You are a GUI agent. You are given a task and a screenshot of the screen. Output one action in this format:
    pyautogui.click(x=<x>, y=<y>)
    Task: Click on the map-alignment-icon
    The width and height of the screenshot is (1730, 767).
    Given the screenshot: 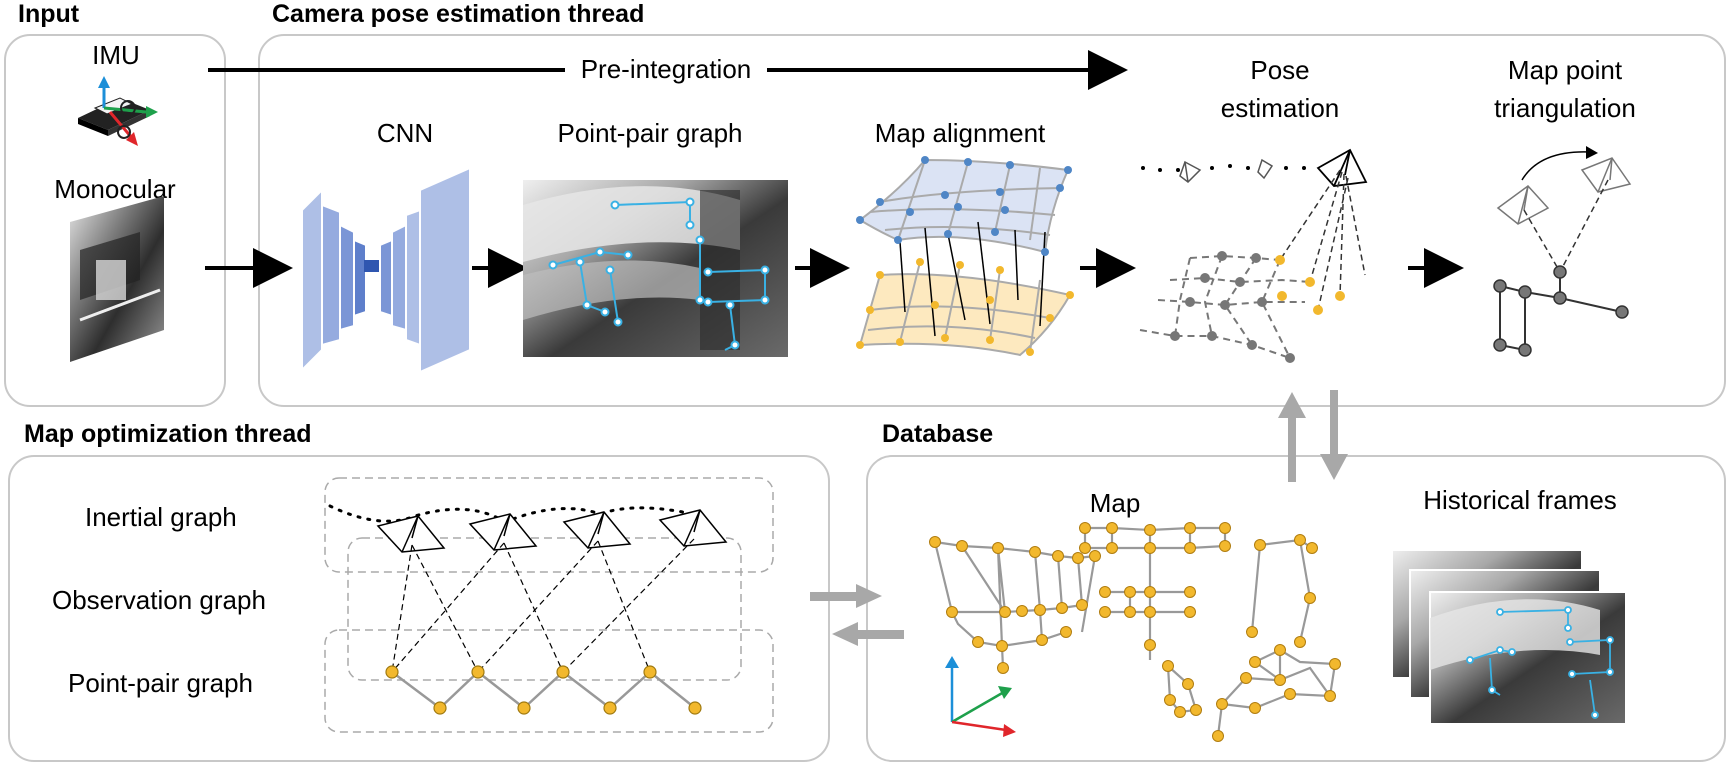 What is the action you would take?
    pyautogui.click(x=965, y=256)
    